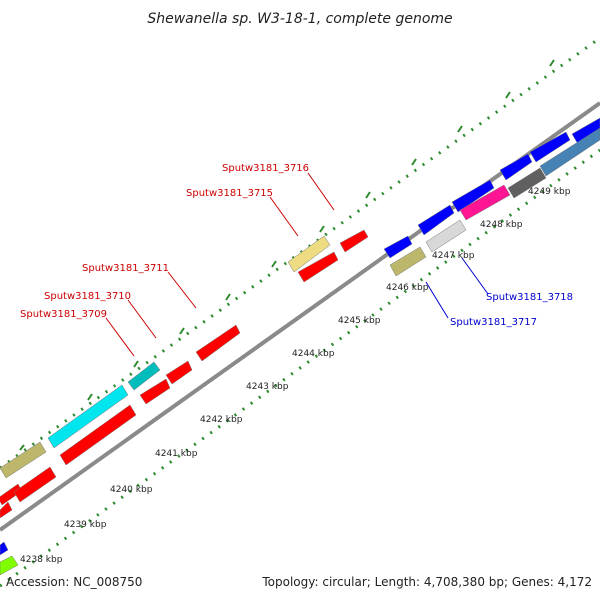 This screenshot has height=600, width=600. I want to click on map-title: Shewanella sp. W3-18-1, complete genome, so click(299, 19).